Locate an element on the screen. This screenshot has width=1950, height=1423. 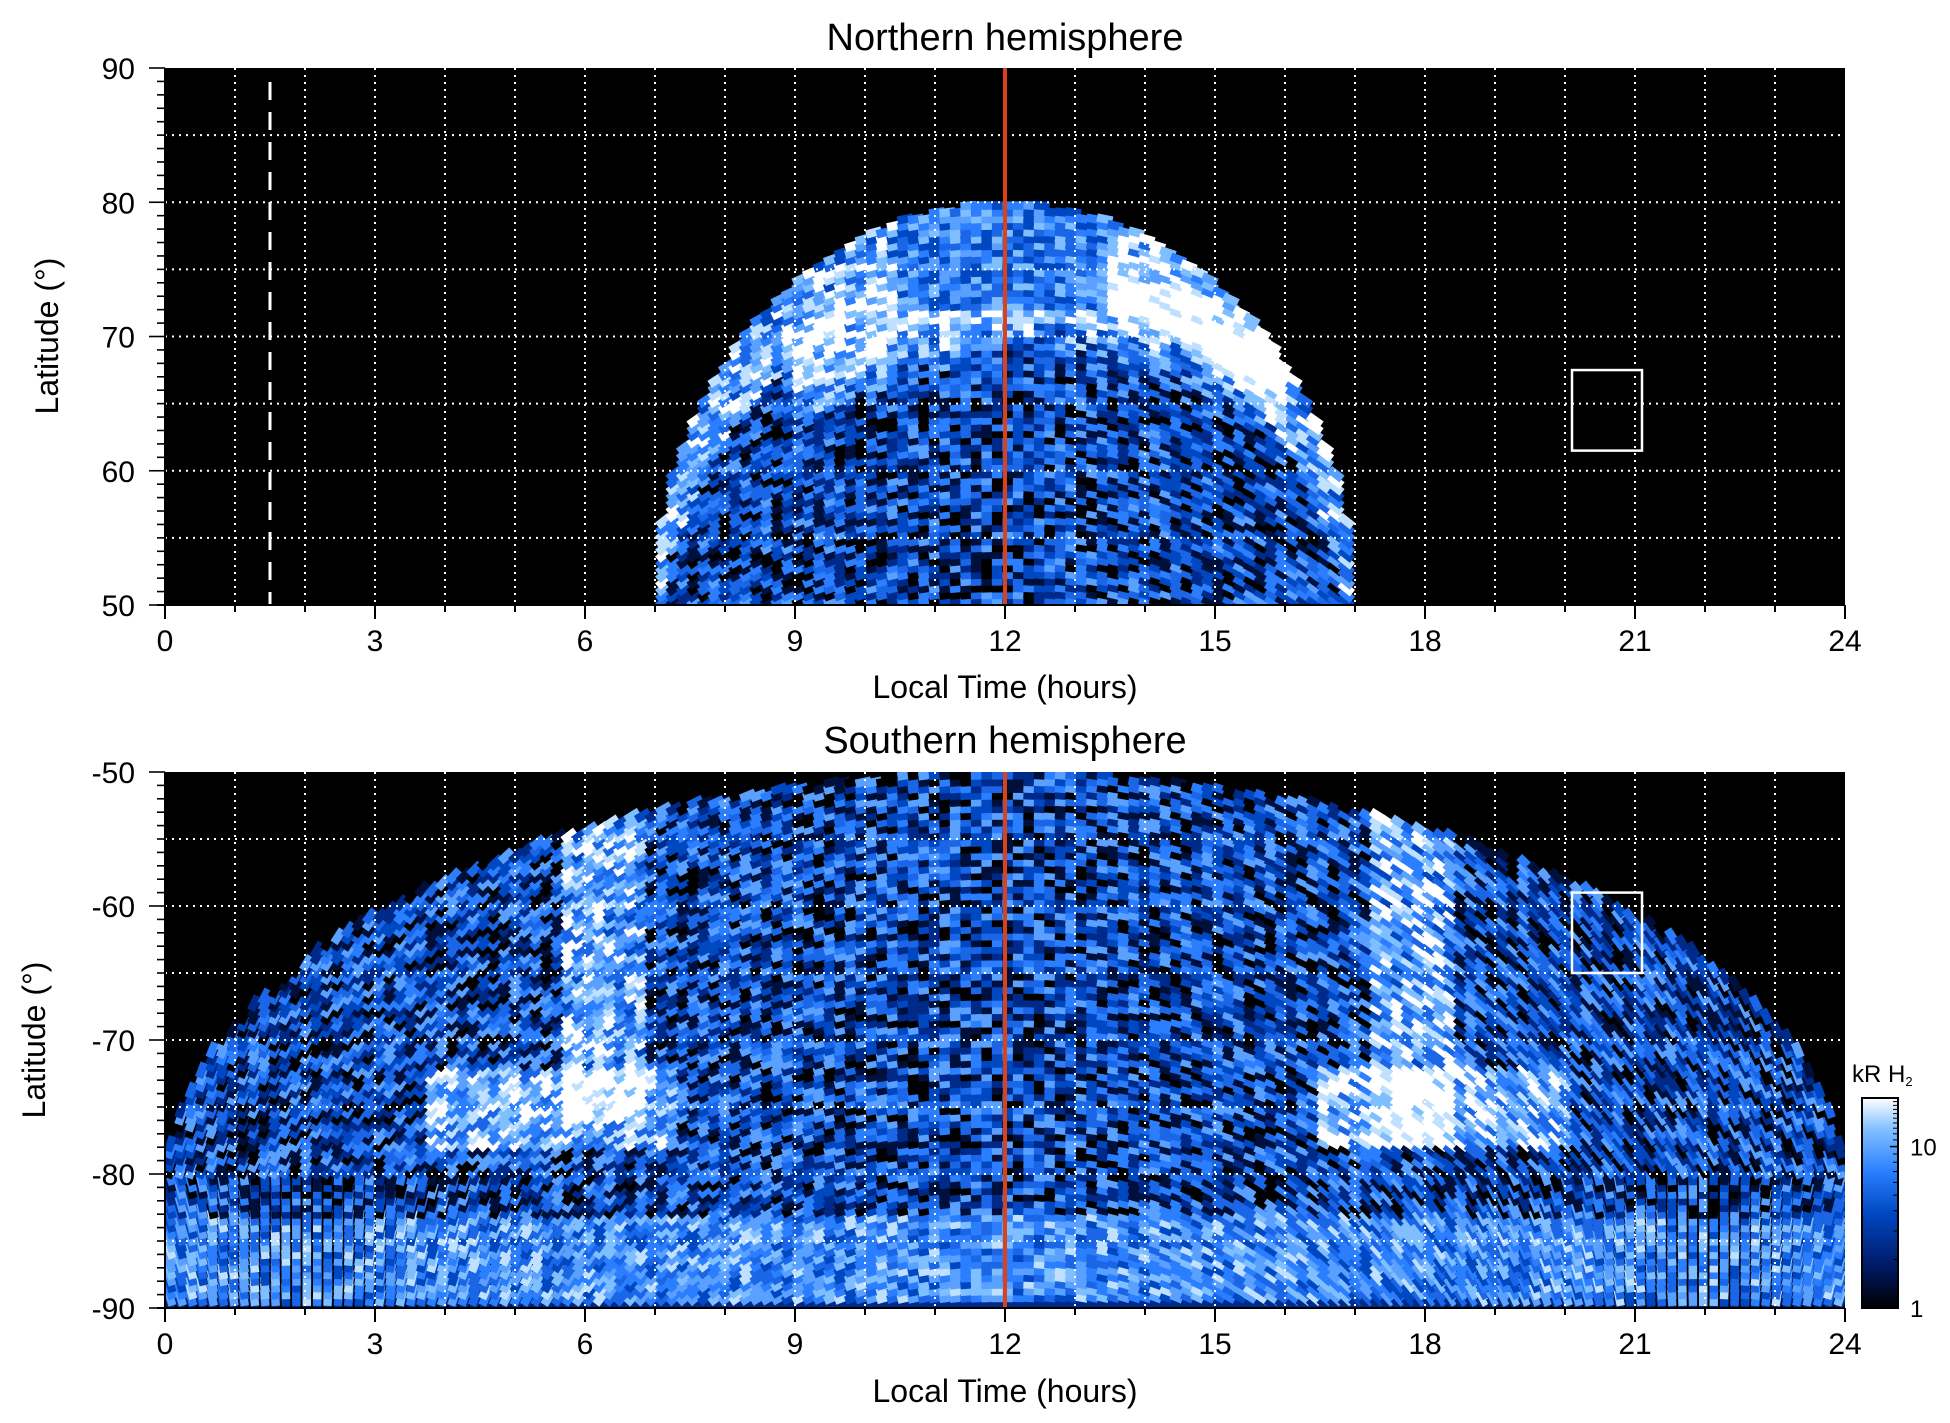
north-x-tick-label: 21 is located at coordinates (1634, 641).